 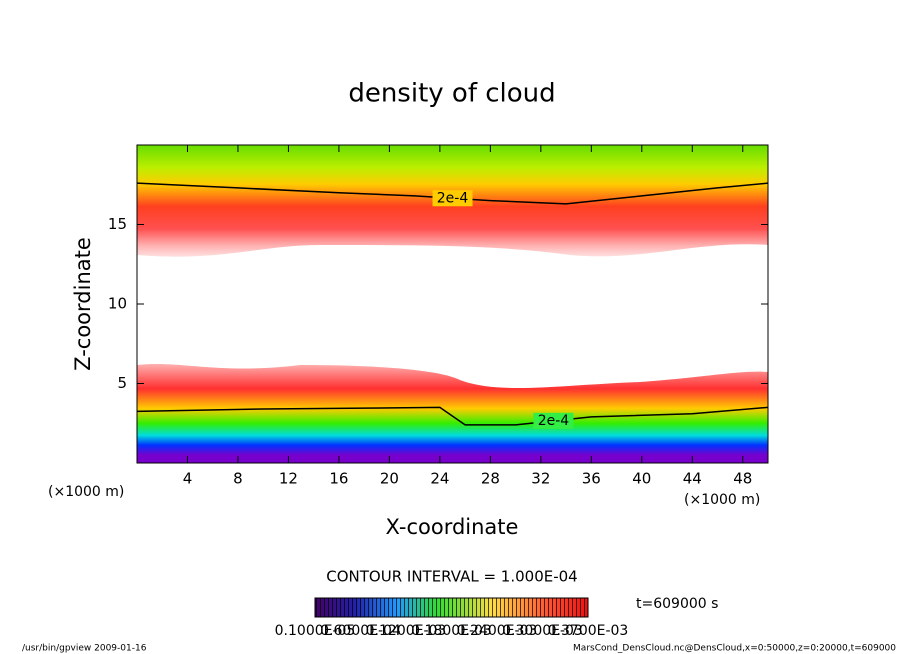 What do you see at coordinates (406, 631) in the screenshot?
I see `colorbar-label: 0.1200E-03` at bounding box center [406, 631].